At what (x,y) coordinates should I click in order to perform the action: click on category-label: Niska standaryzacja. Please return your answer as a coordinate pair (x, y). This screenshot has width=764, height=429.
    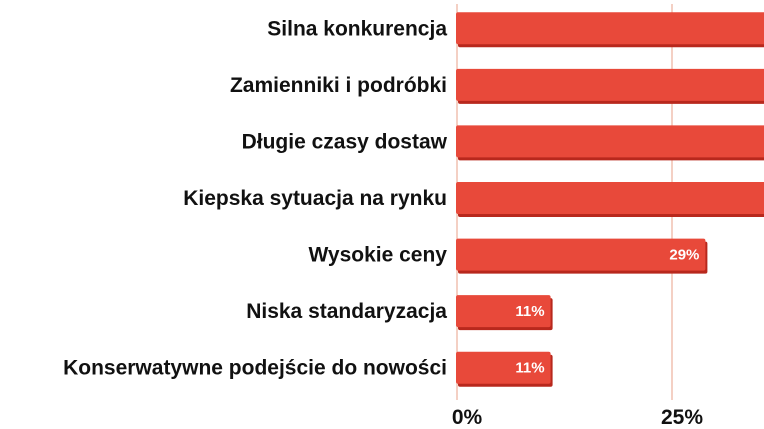
    Looking at the image, I should click on (346, 311).